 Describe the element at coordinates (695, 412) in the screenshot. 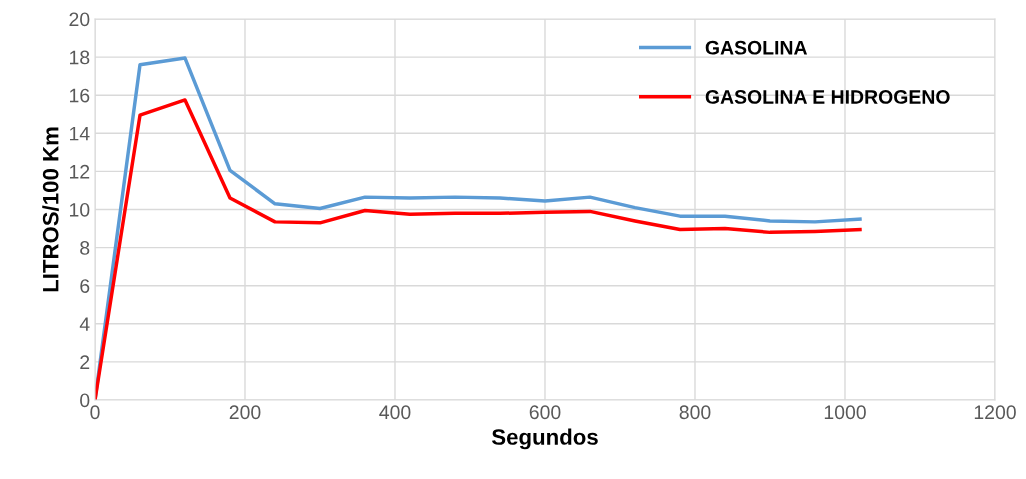

I see `x-tick-label: 800` at that location.